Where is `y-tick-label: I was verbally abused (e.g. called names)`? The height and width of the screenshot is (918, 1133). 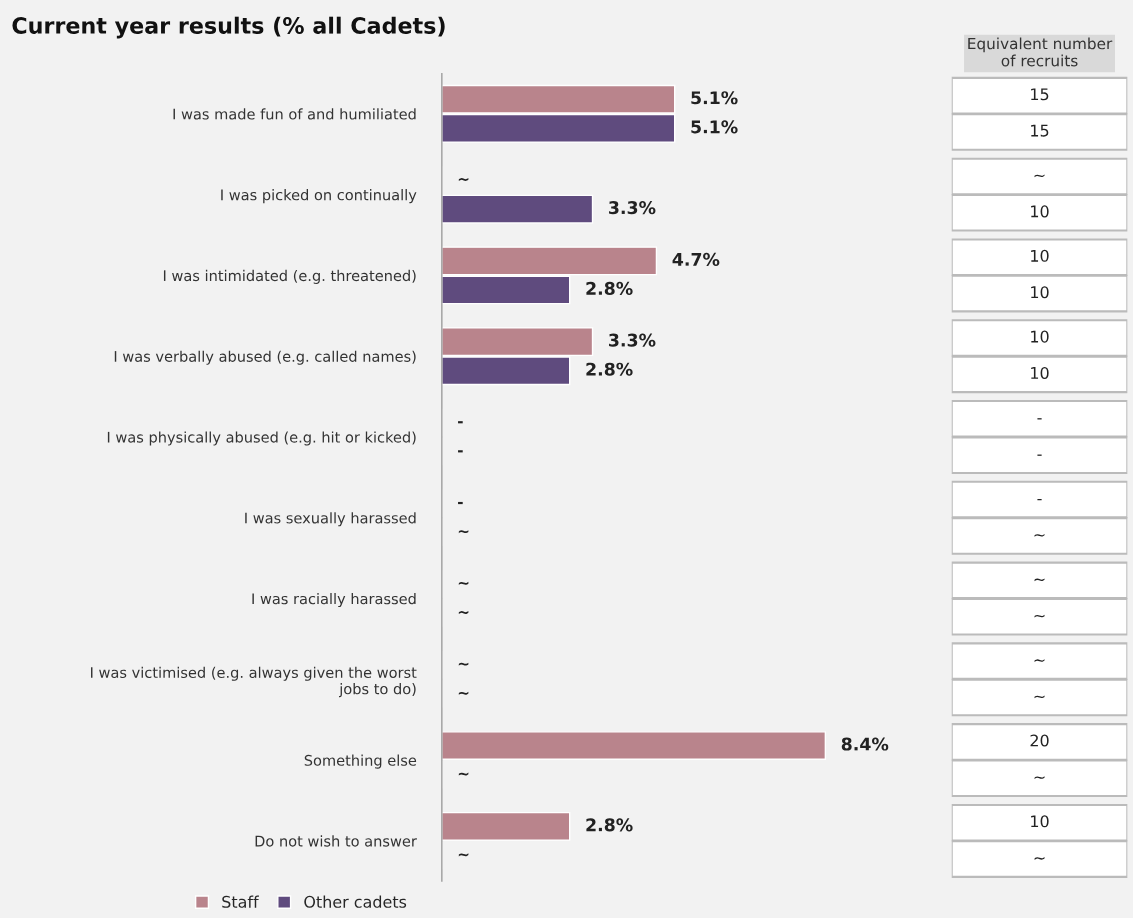 y-tick-label: I was verbally abused (e.g. called names) is located at coordinates (265, 357).